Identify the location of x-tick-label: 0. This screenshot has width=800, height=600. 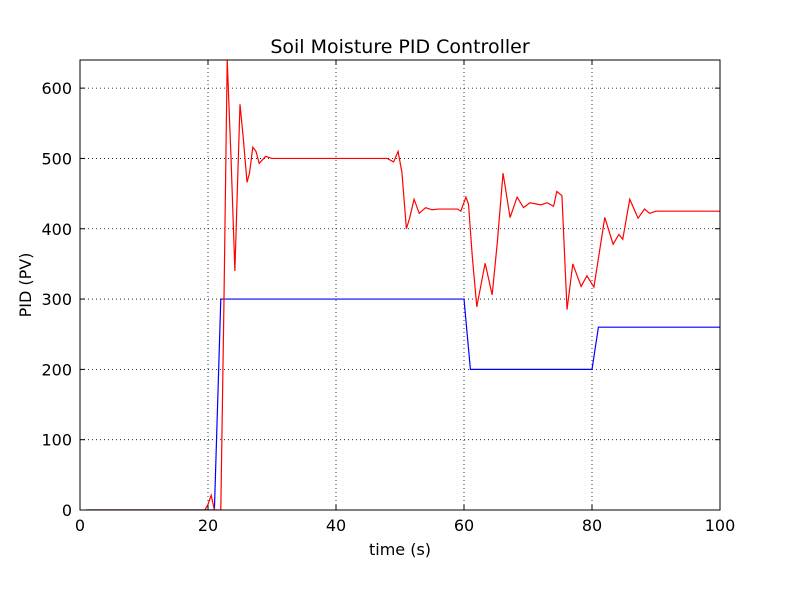
(80, 525).